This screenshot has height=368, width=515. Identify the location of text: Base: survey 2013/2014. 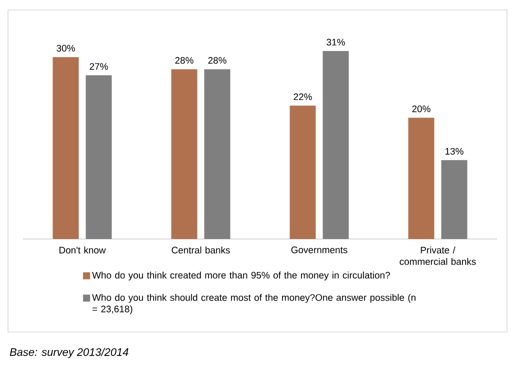
(69, 353).